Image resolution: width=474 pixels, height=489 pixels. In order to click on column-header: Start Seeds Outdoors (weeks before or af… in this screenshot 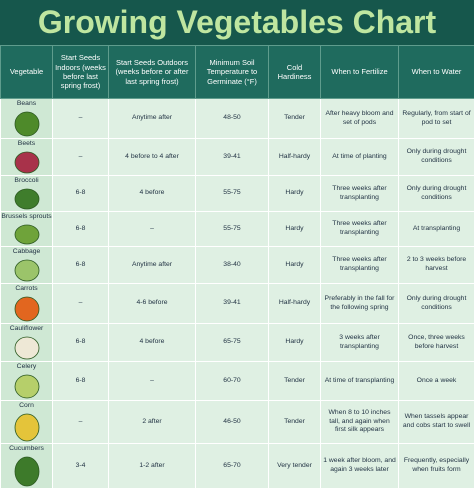, I will do `click(152, 72)`.